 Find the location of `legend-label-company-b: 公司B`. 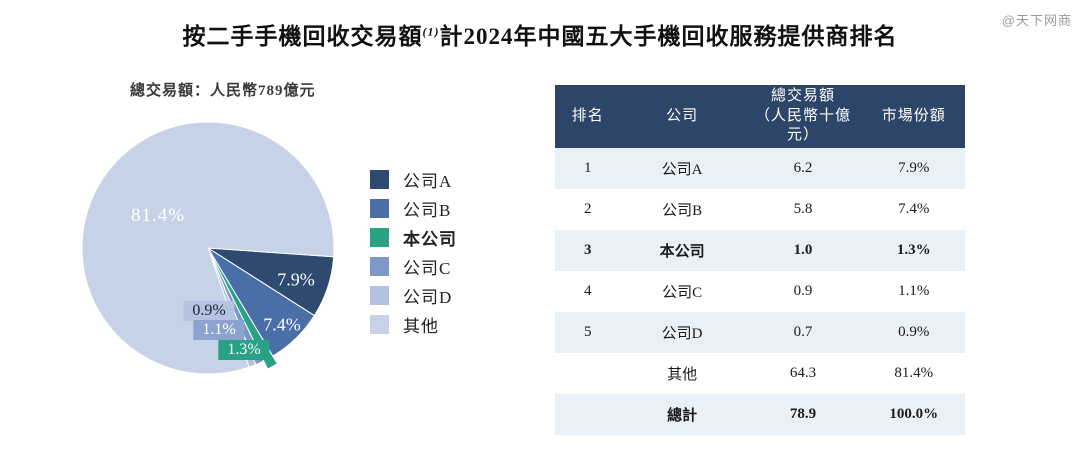

legend-label-company-b: 公司B is located at coordinates (427, 210).